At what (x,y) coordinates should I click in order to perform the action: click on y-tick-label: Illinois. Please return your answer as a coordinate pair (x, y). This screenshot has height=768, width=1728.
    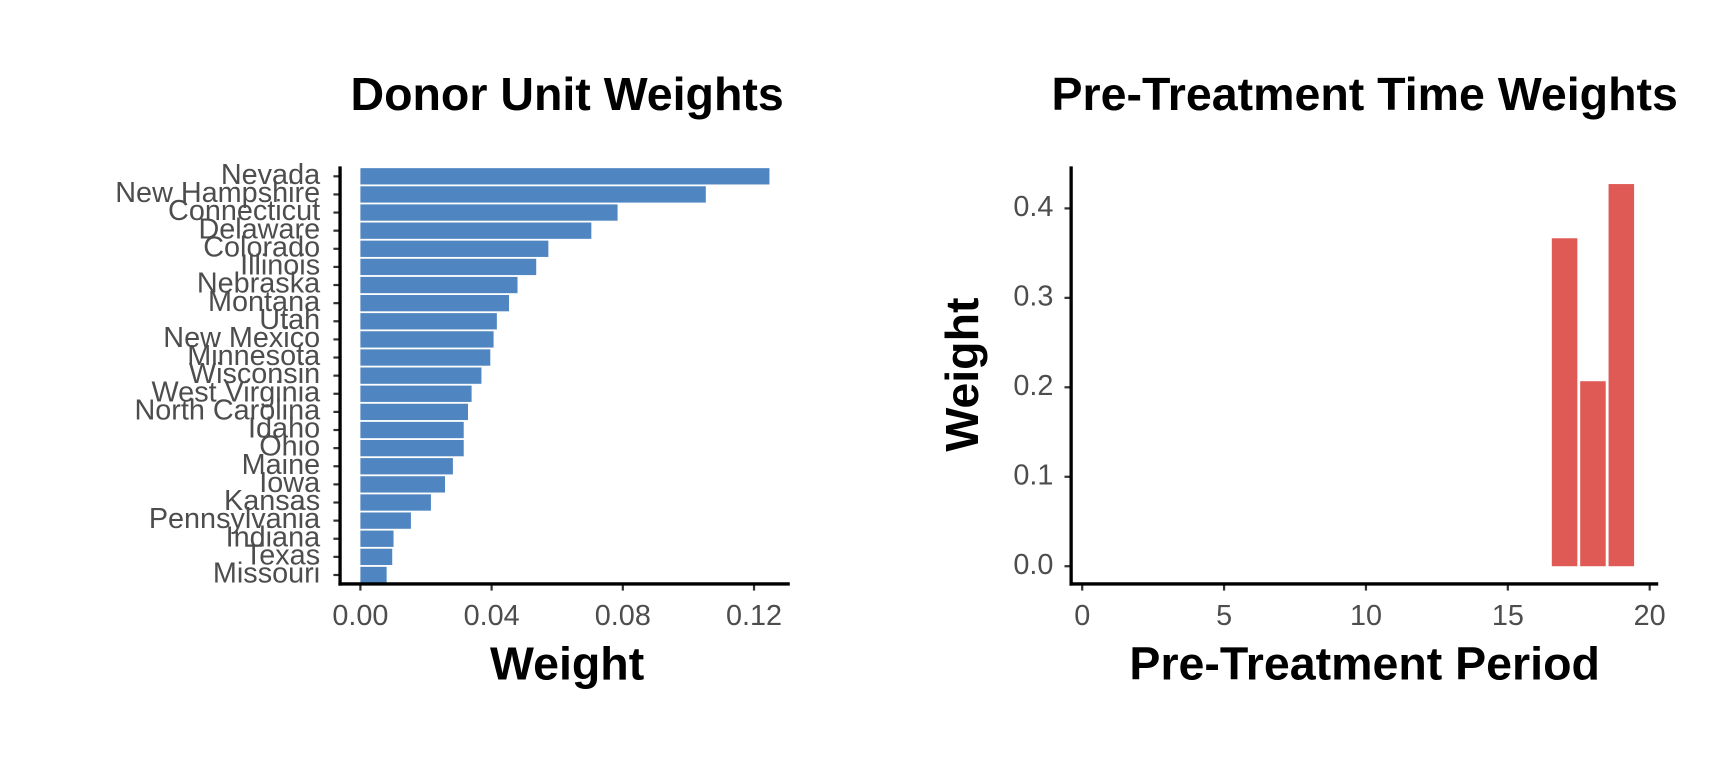
    Looking at the image, I should click on (280, 266).